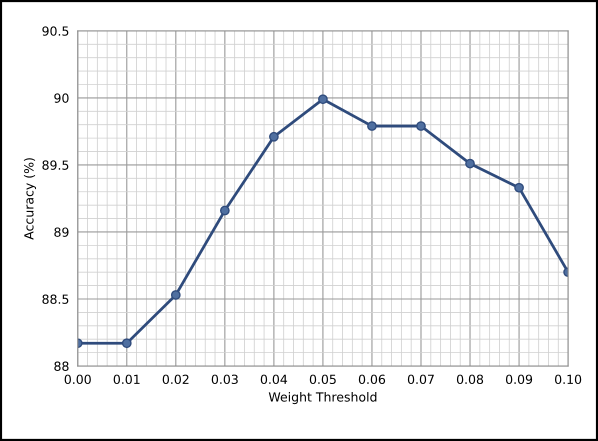 The width and height of the screenshot is (598, 441). What do you see at coordinates (519, 379) in the screenshot?
I see `x-tick-label: 0.09` at bounding box center [519, 379].